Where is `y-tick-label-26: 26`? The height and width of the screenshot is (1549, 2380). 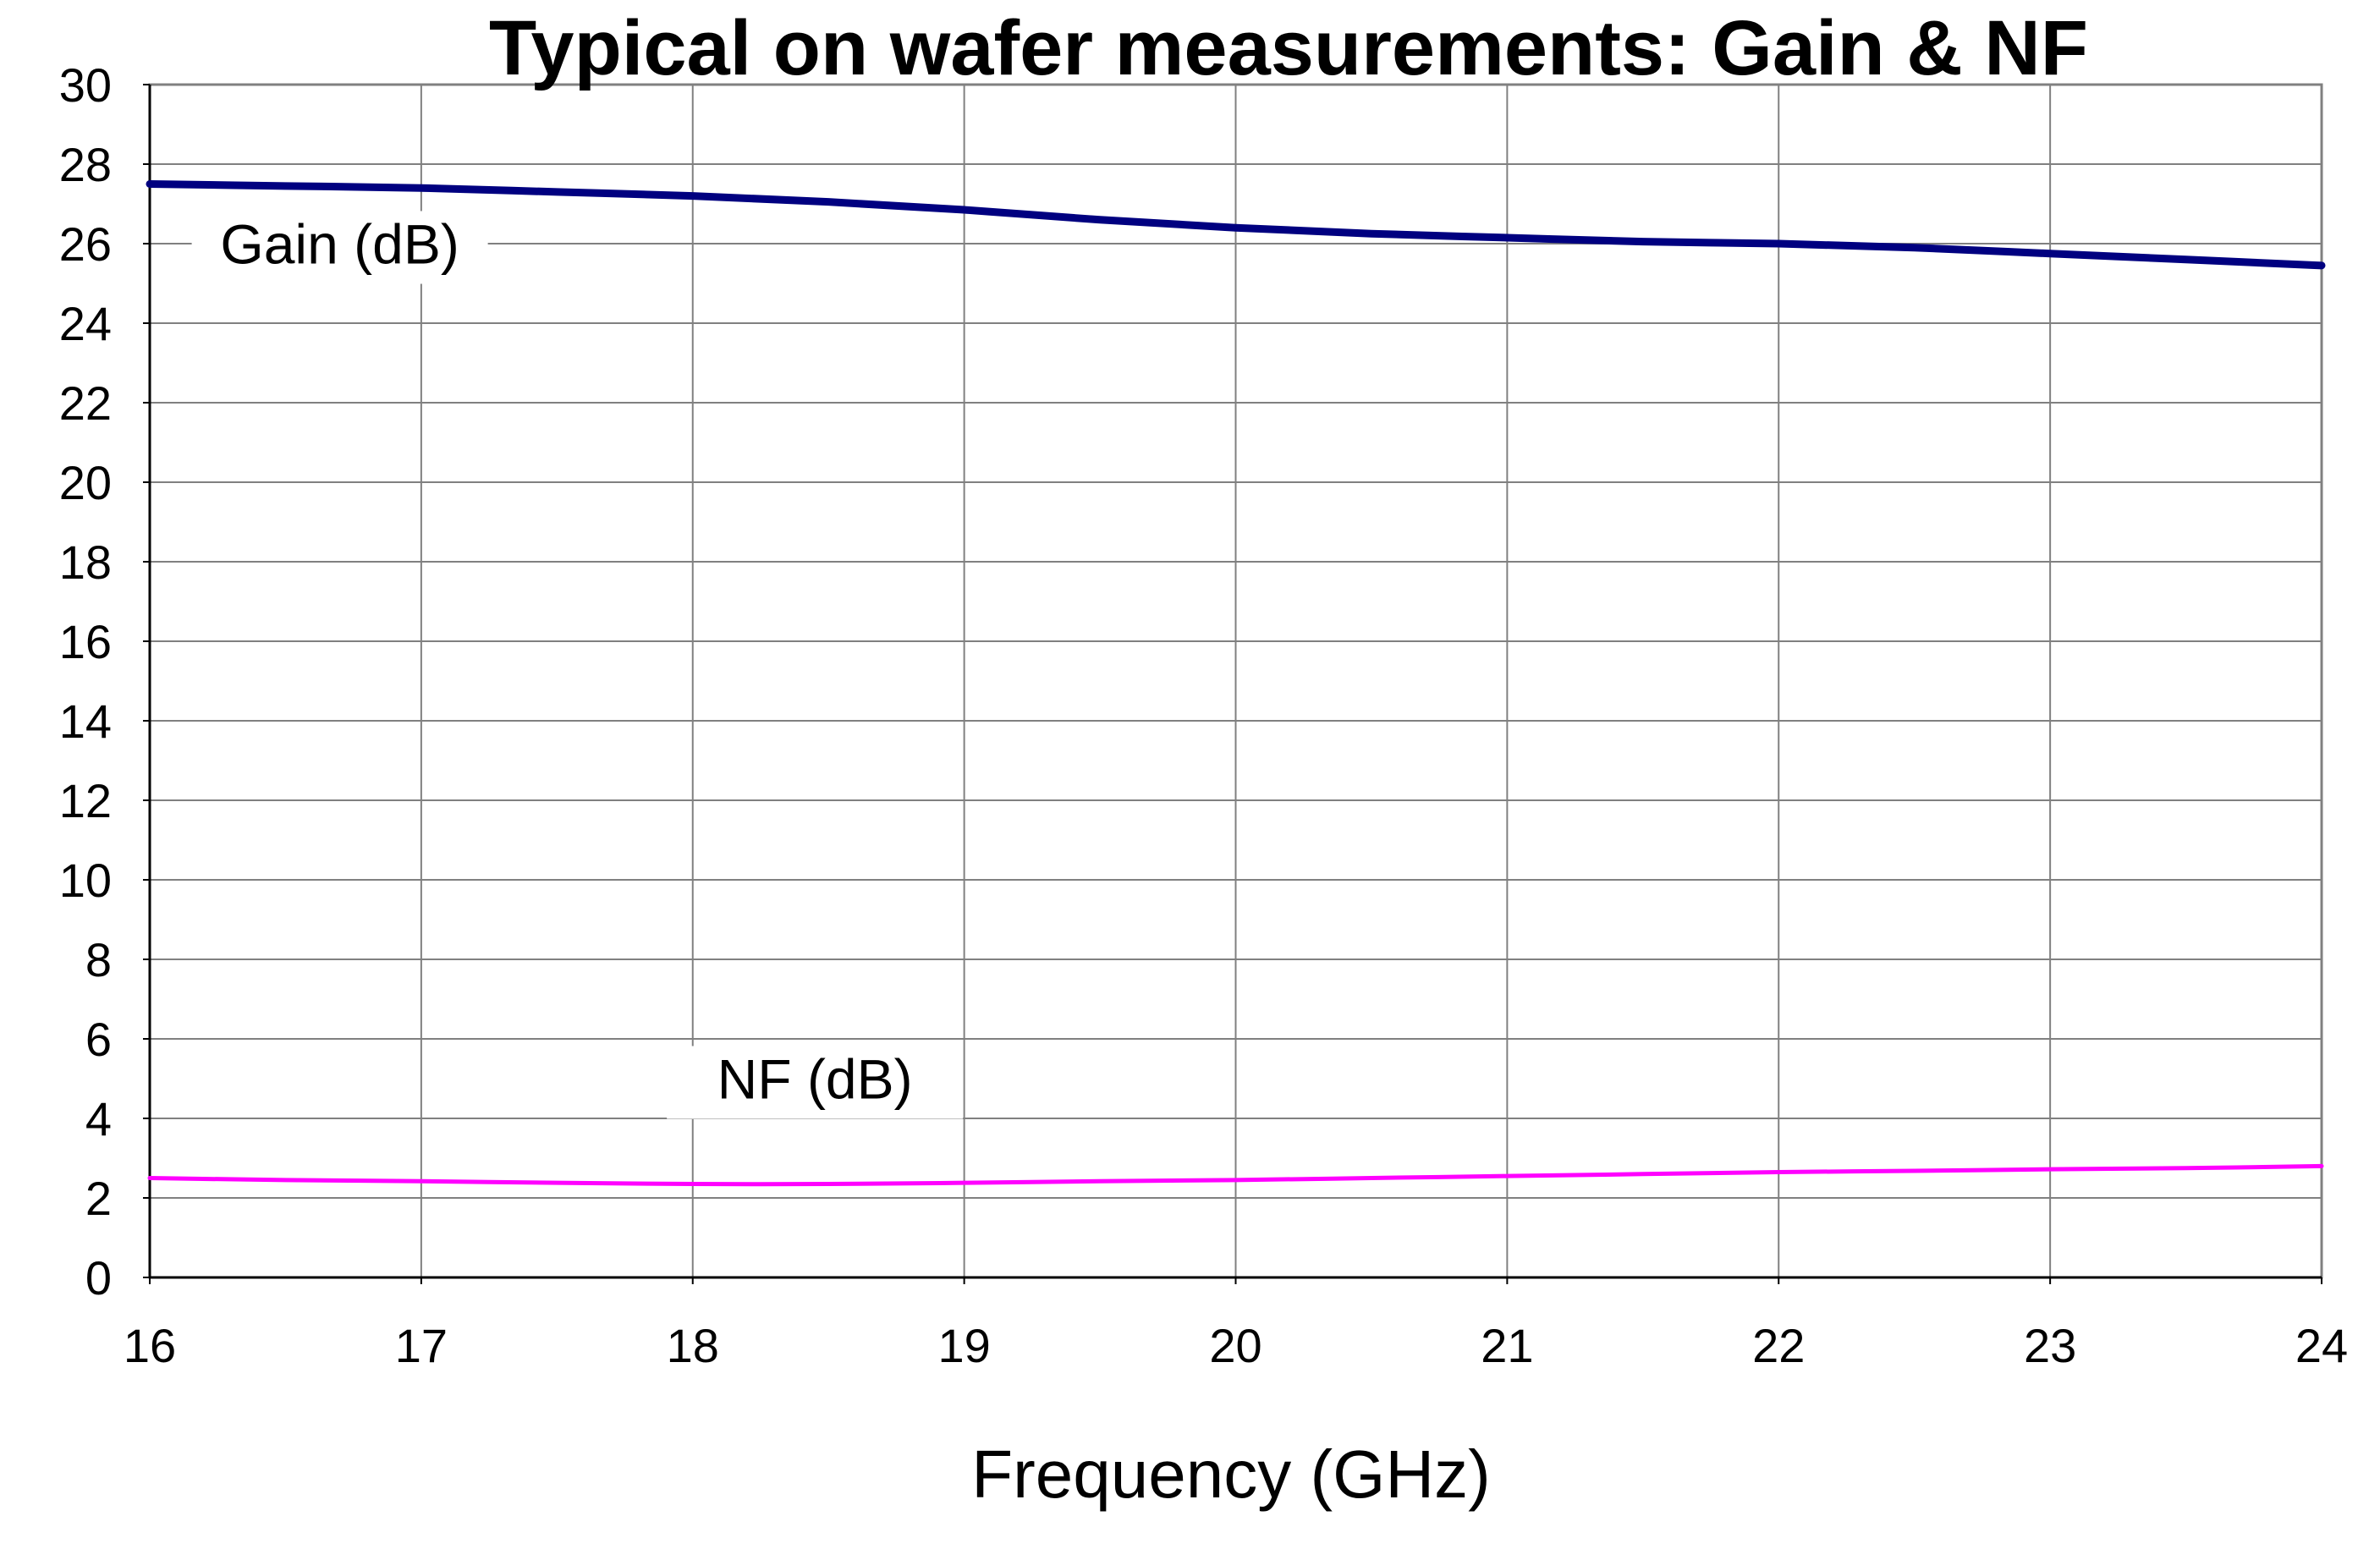
y-tick-label-26: 26 is located at coordinates (85, 244).